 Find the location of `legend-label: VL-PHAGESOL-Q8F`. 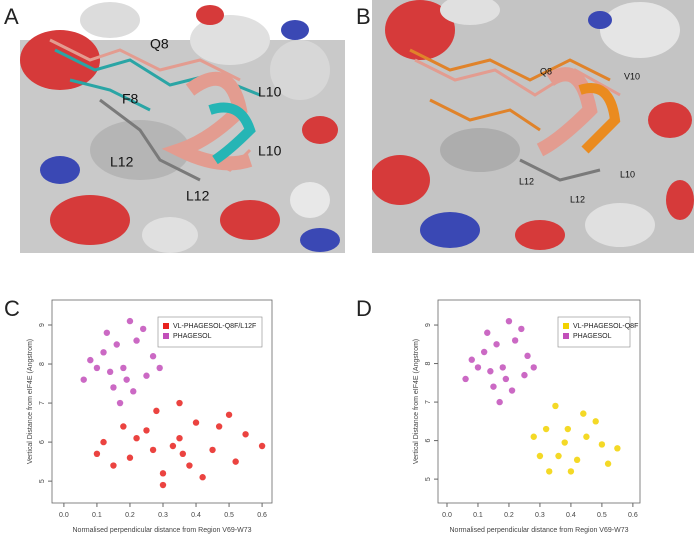

legend-label: VL-PHAGESOL-Q8F is located at coordinates (605, 326).